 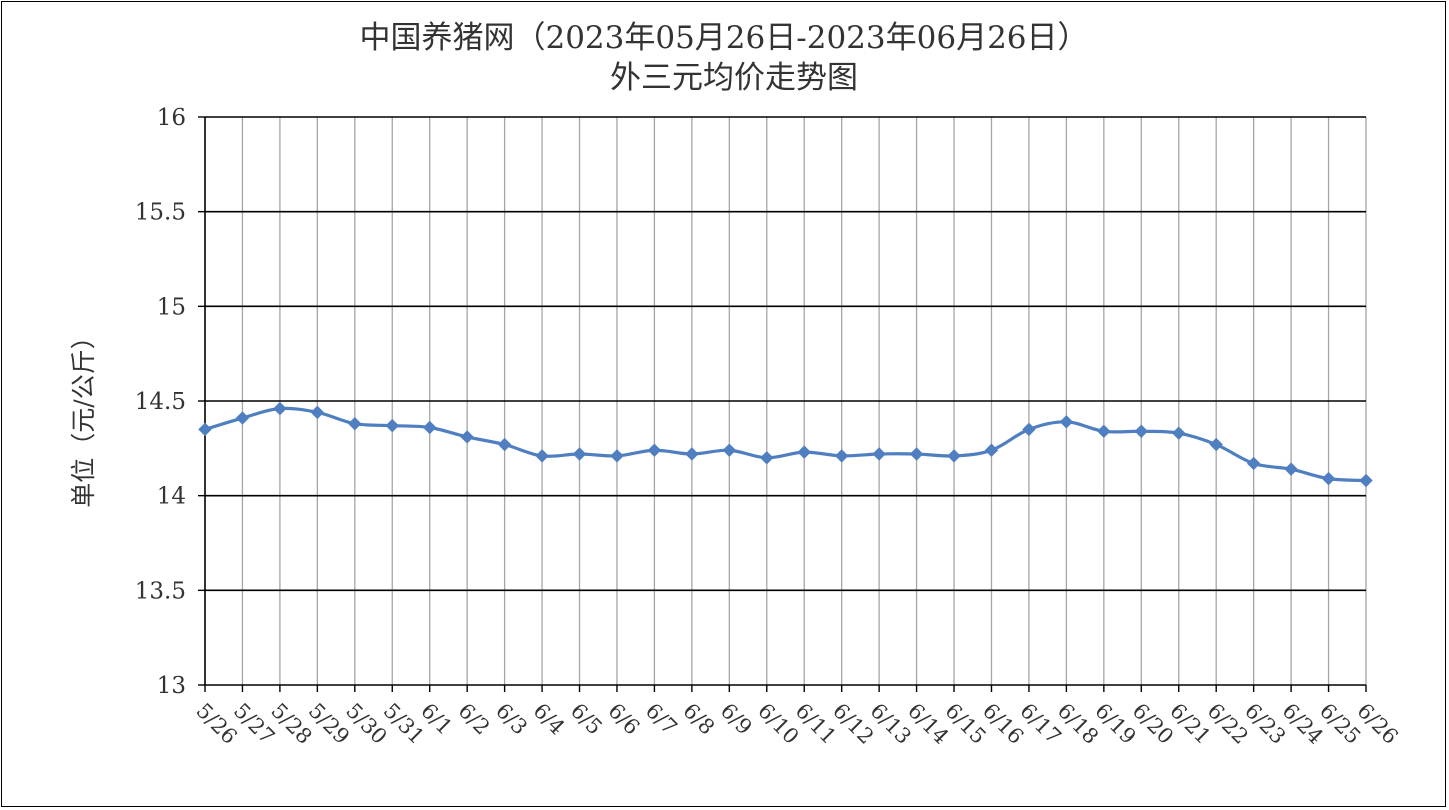 I want to click on x-tick-label: 5/31, so click(x=404, y=724).